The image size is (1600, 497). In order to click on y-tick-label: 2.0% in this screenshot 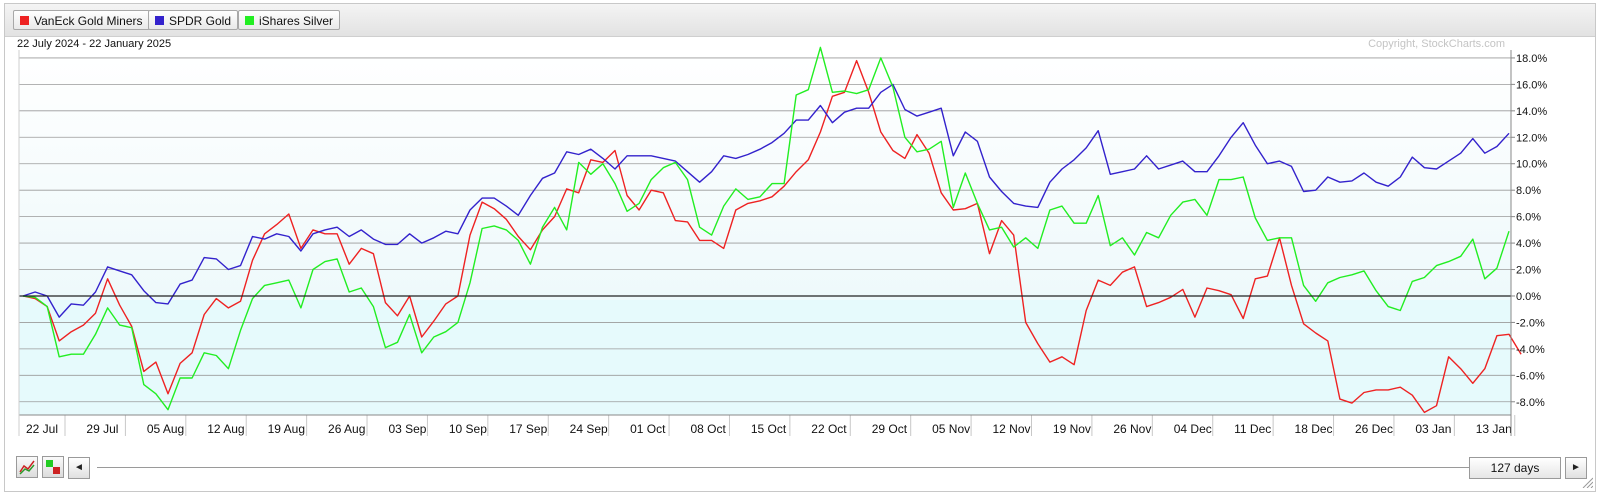, I will do `click(1528, 271)`.